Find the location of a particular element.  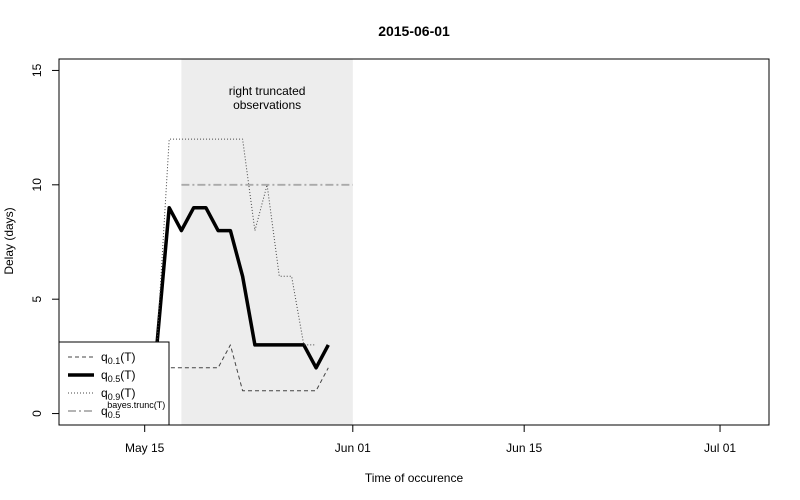

legend-entry-q01: q0.1(T) is located at coordinates (118, 358).